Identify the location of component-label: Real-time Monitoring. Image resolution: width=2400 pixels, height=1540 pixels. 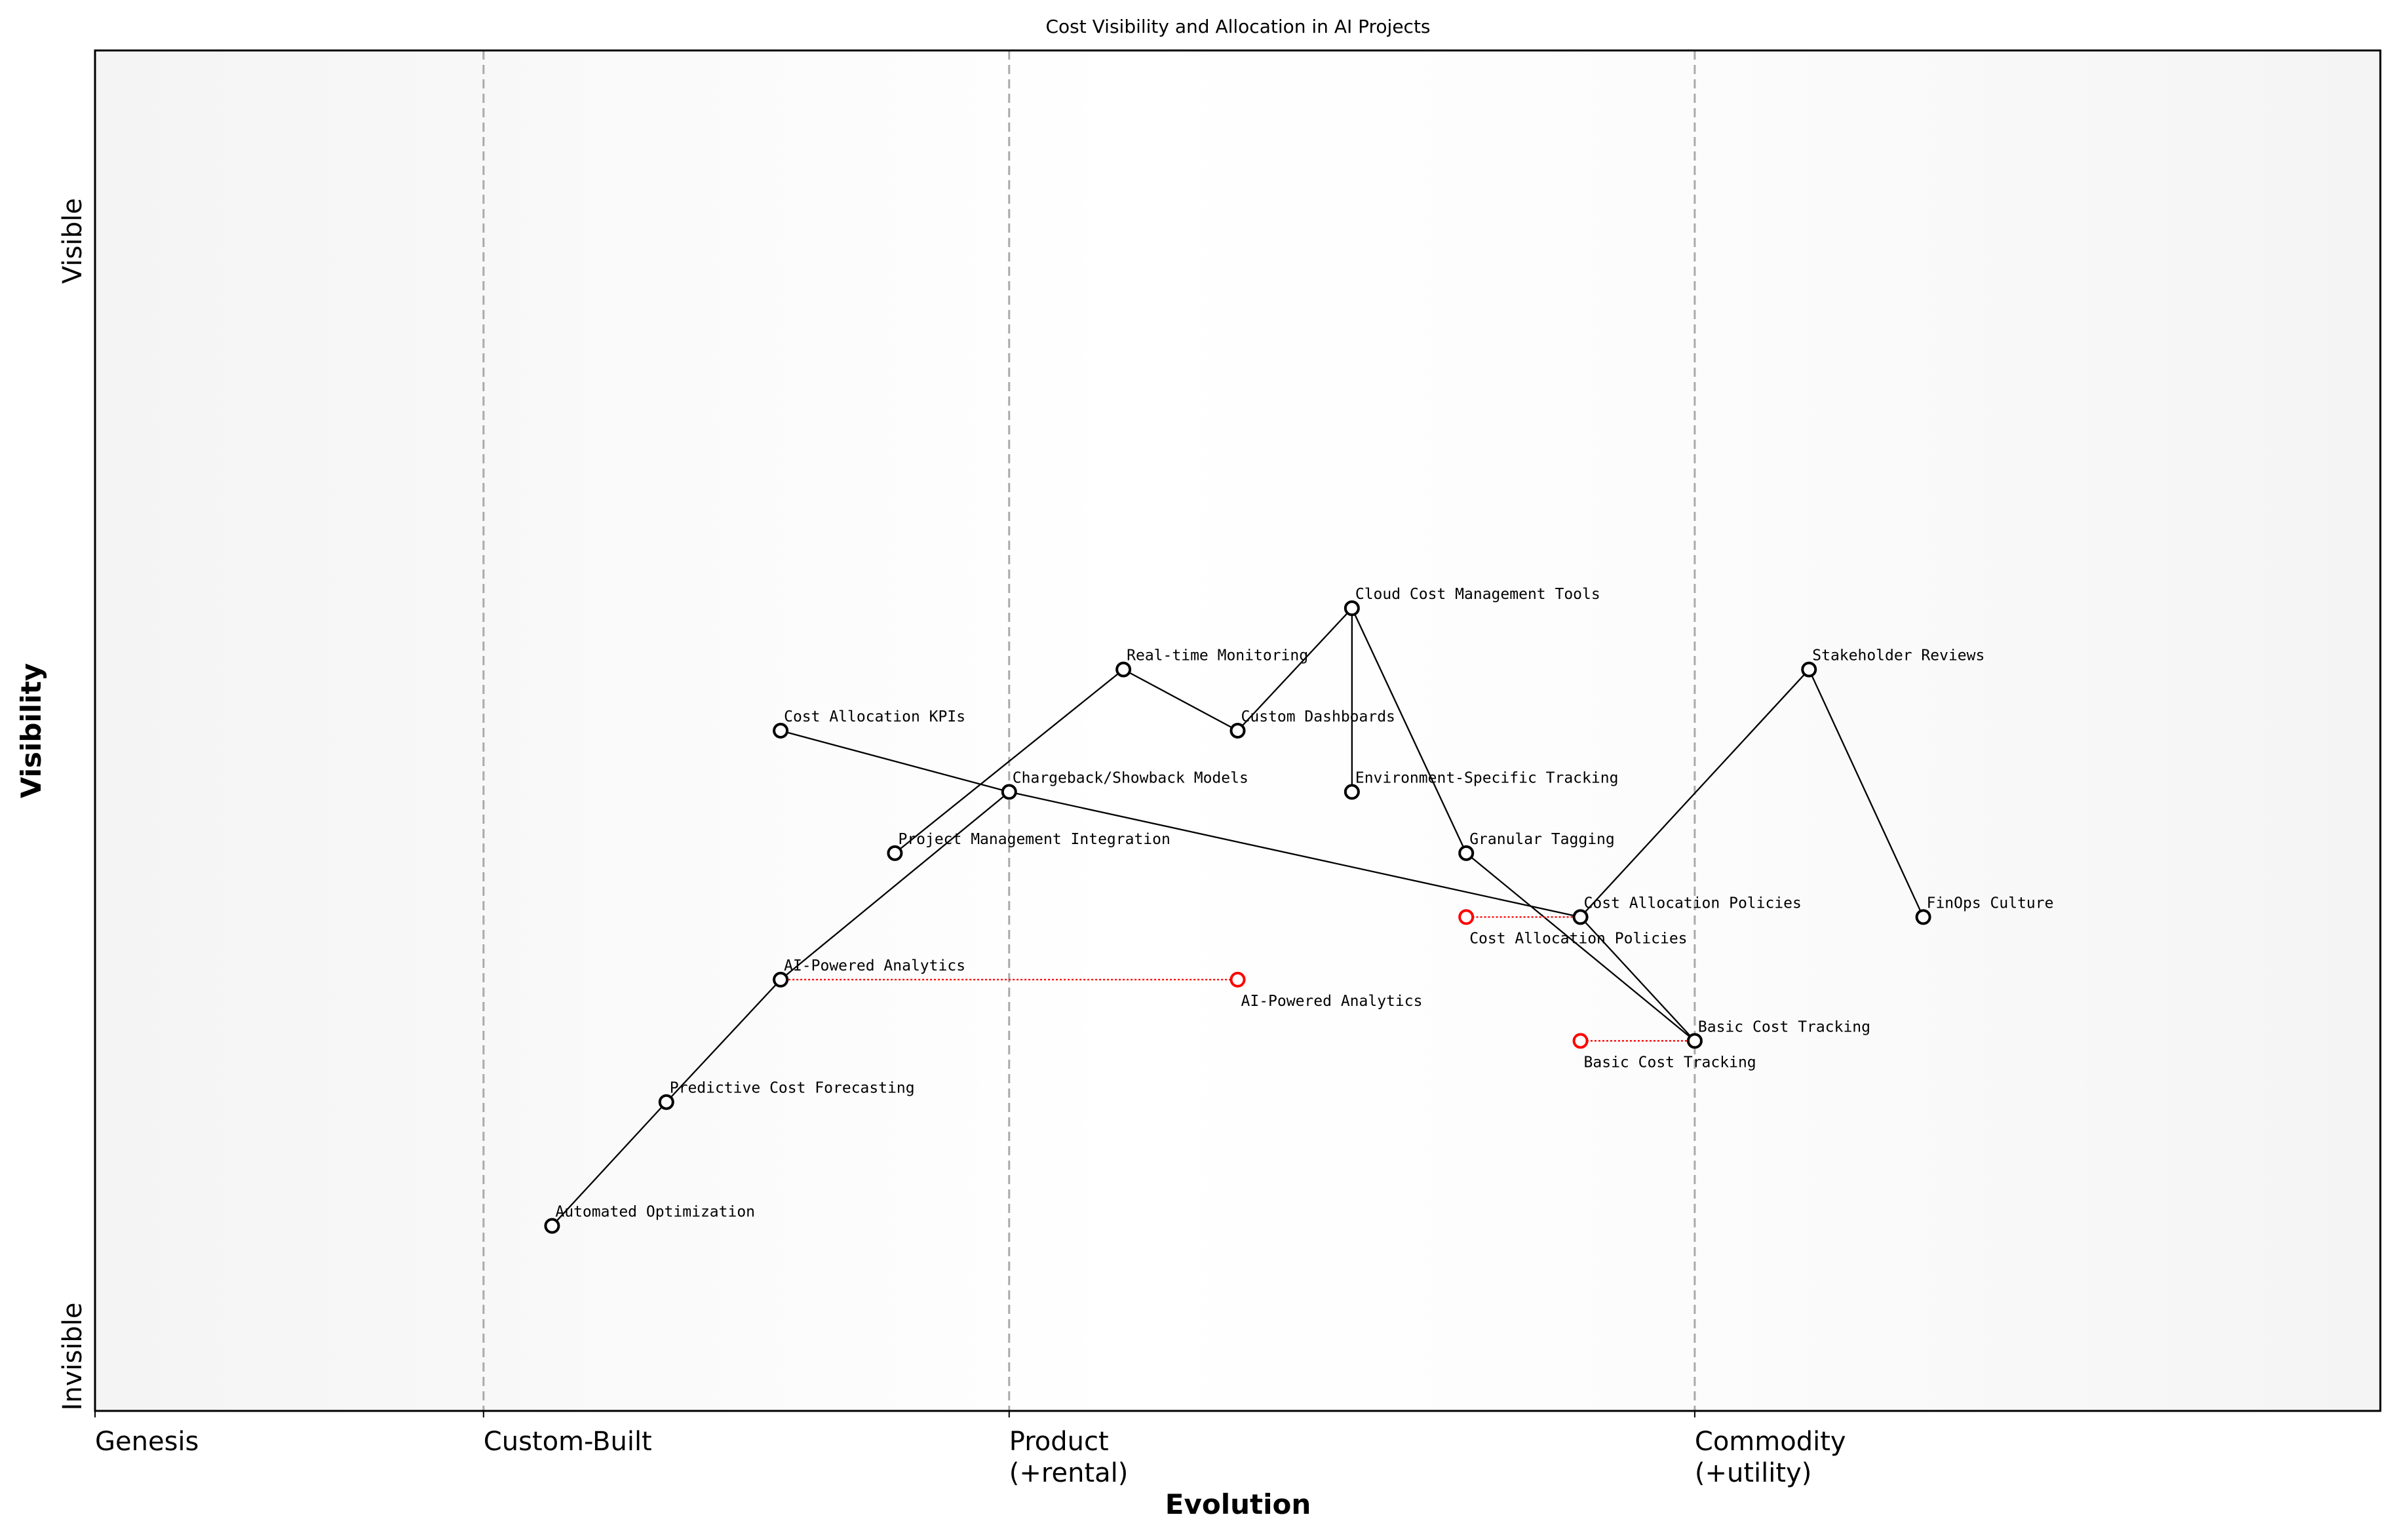
(1217, 655).